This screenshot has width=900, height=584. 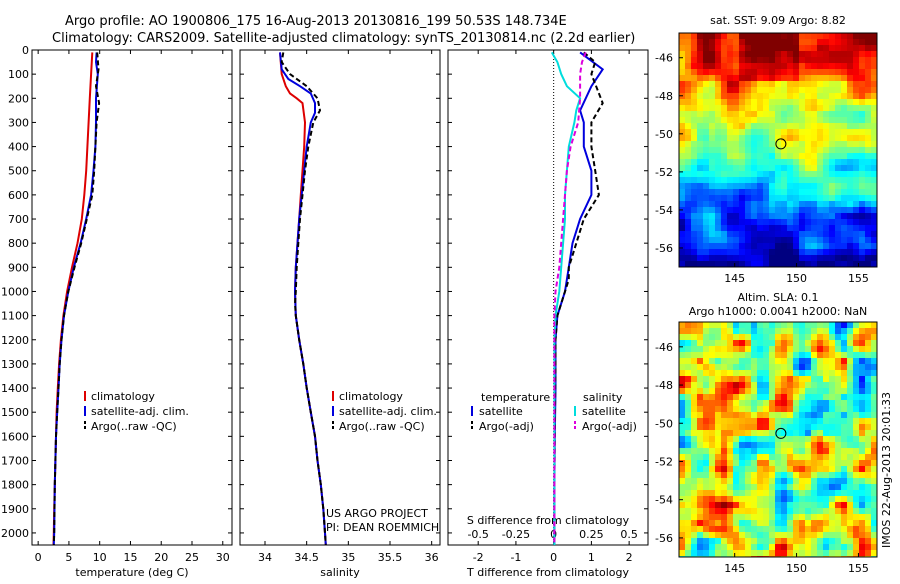 What do you see at coordinates (377, 513) in the screenshot?
I see `credit-line1: US ARGO PROJECT` at bounding box center [377, 513].